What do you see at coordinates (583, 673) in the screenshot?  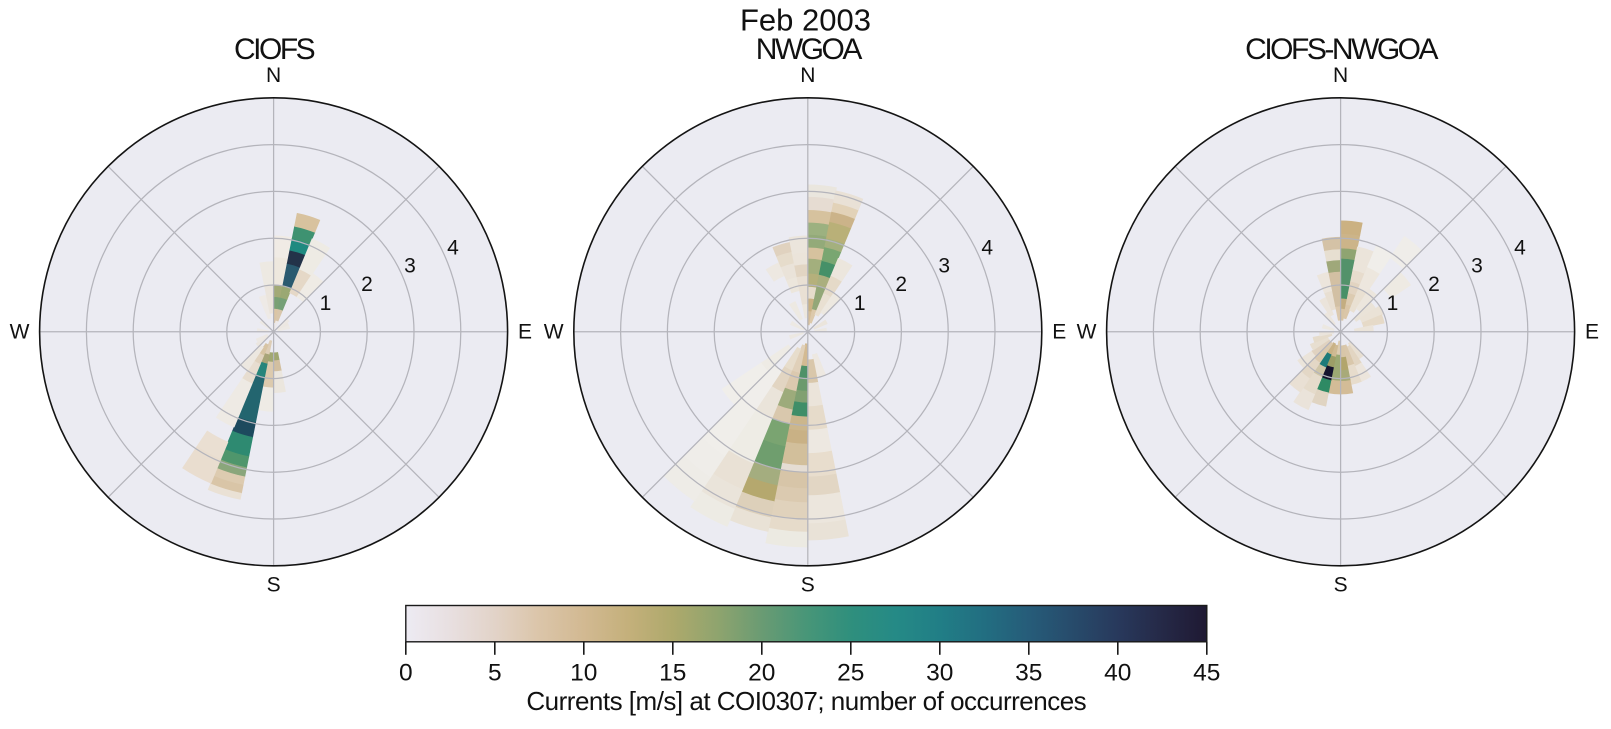 I see `svg-text: 10` at bounding box center [583, 673].